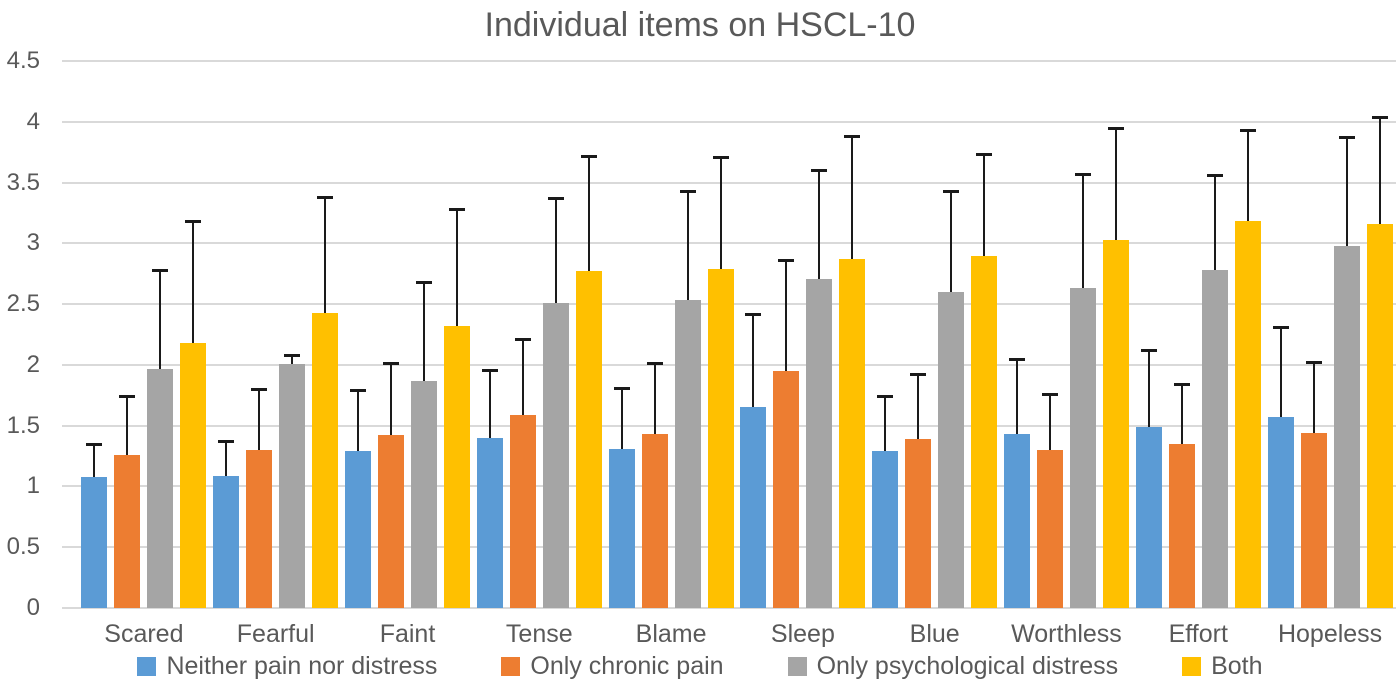 The width and height of the screenshot is (1400, 689). Describe the element at coordinates (23, 425) in the screenshot. I see `y-tick-label: 1.5` at that location.